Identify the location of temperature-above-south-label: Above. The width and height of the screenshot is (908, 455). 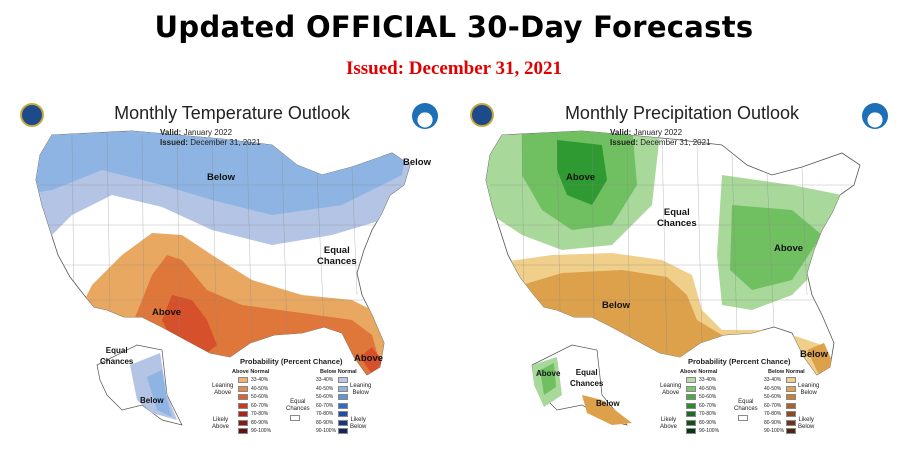
(167, 312).